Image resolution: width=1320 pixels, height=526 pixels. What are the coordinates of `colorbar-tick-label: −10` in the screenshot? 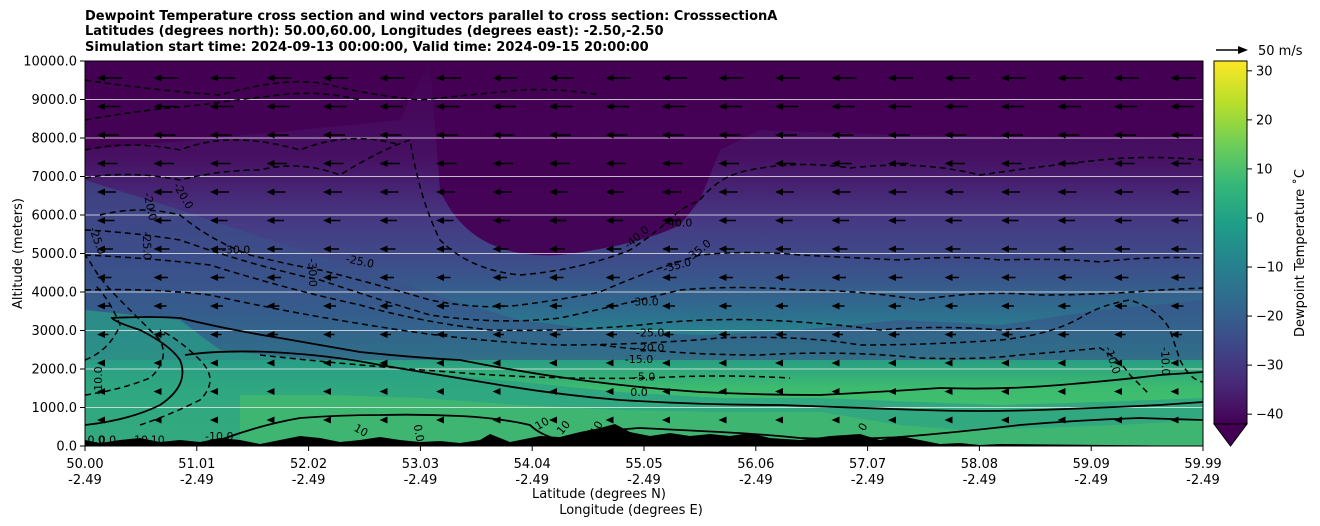 It's located at (1269, 268).